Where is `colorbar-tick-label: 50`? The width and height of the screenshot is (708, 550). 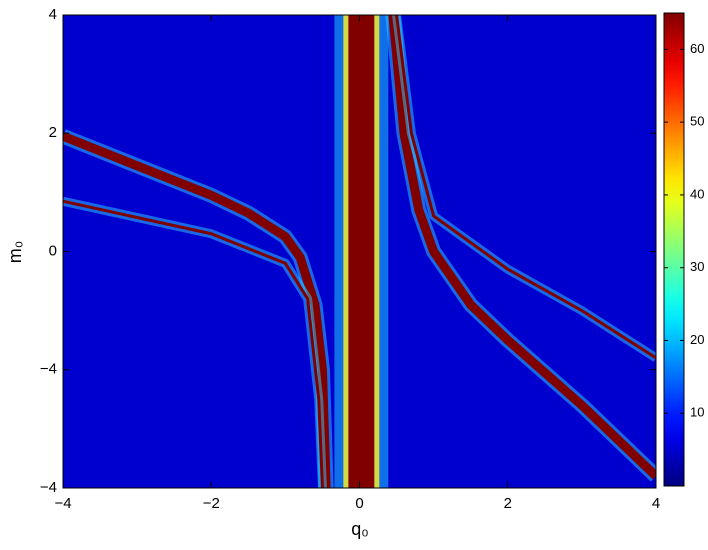
colorbar-tick-label: 50 is located at coordinates (697, 121).